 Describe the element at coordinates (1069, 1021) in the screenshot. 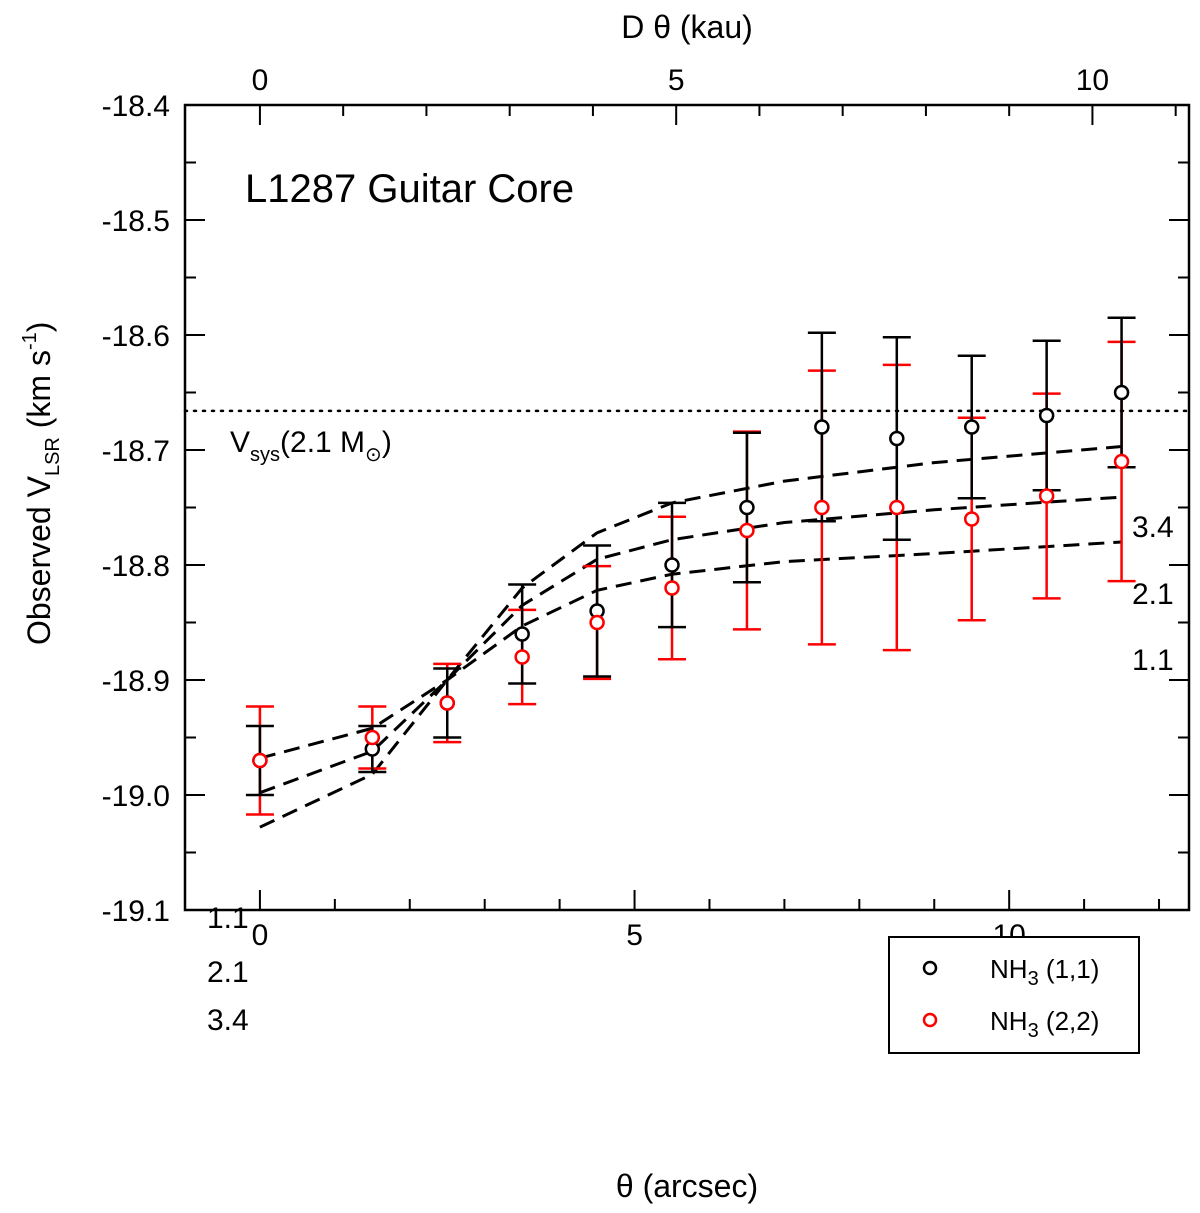

I see `legend-label-nh3-22-rest: (2,2)` at that location.